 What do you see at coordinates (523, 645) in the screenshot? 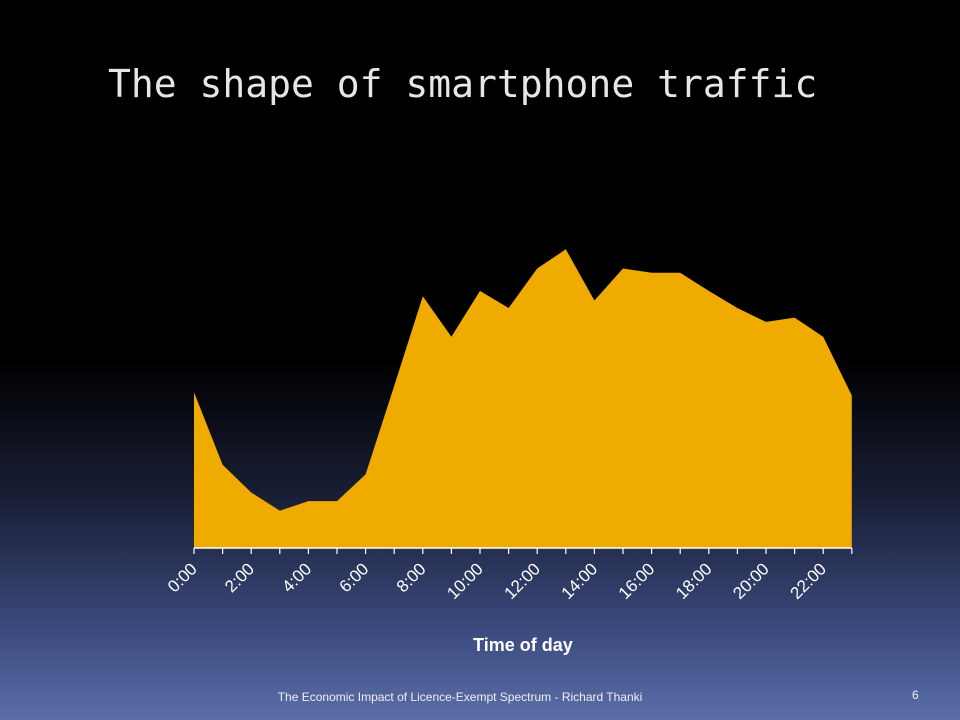
I see `x-axis-label: Time of day` at bounding box center [523, 645].